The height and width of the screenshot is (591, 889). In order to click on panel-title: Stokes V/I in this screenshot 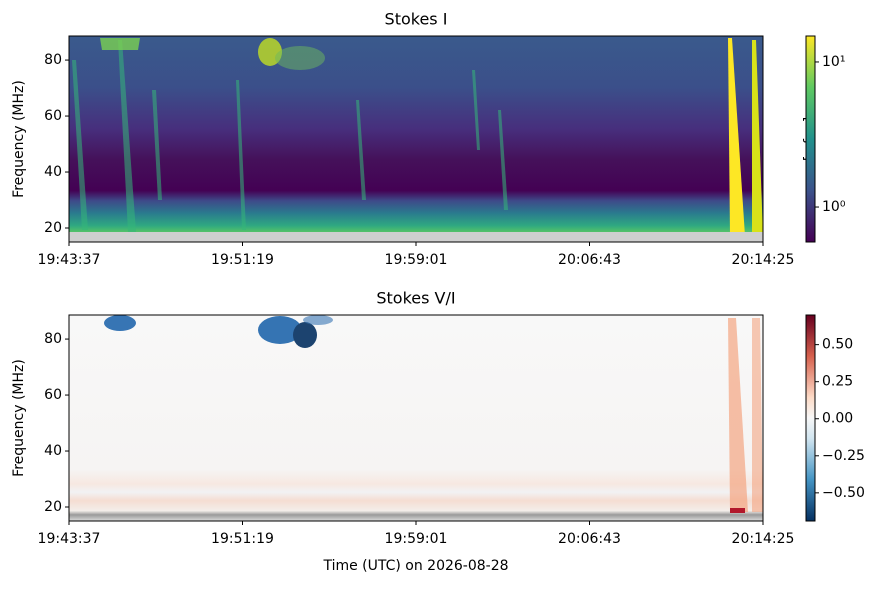, I will do `click(415, 298)`.